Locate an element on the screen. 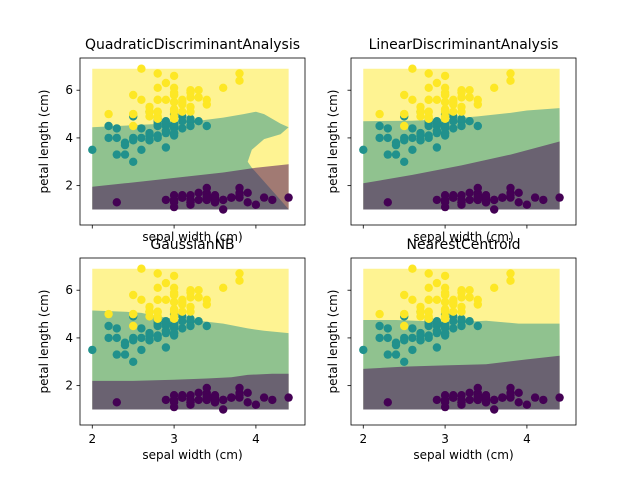  chart-0-ylabel: petal length (cm) is located at coordinates (44, 142).